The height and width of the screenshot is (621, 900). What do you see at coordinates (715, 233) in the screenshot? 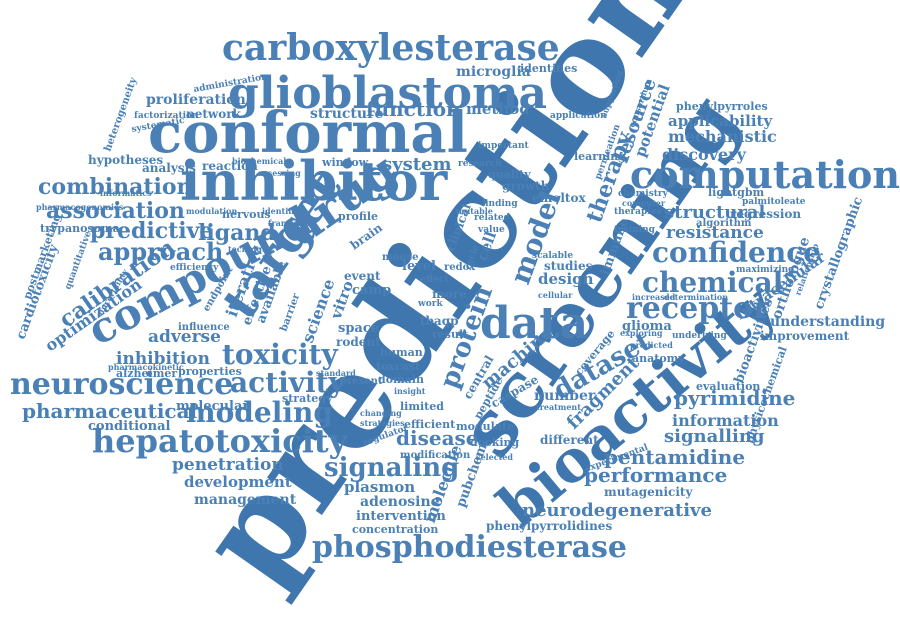
I see `word-resistance: resistance` at bounding box center [715, 233].